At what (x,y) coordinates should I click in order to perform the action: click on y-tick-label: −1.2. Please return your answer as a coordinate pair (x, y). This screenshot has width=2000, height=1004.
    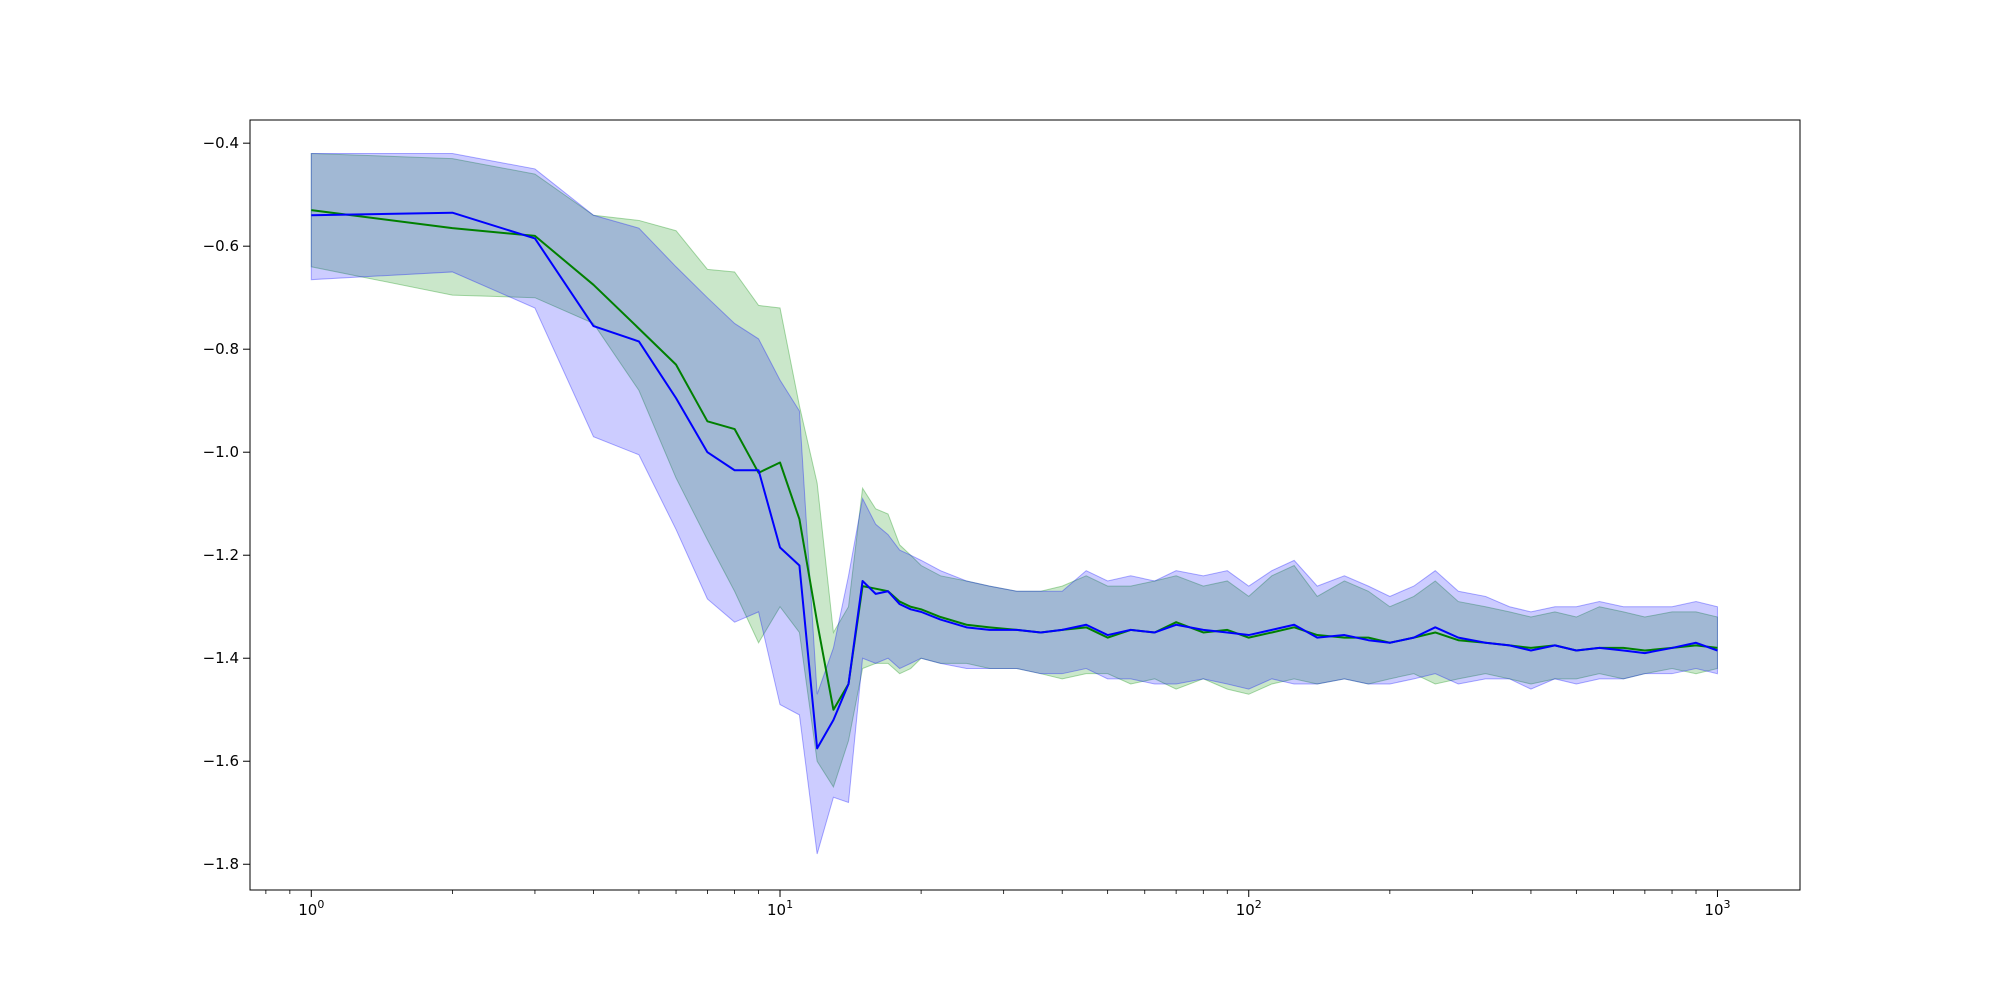
    Looking at the image, I should click on (221, 555).